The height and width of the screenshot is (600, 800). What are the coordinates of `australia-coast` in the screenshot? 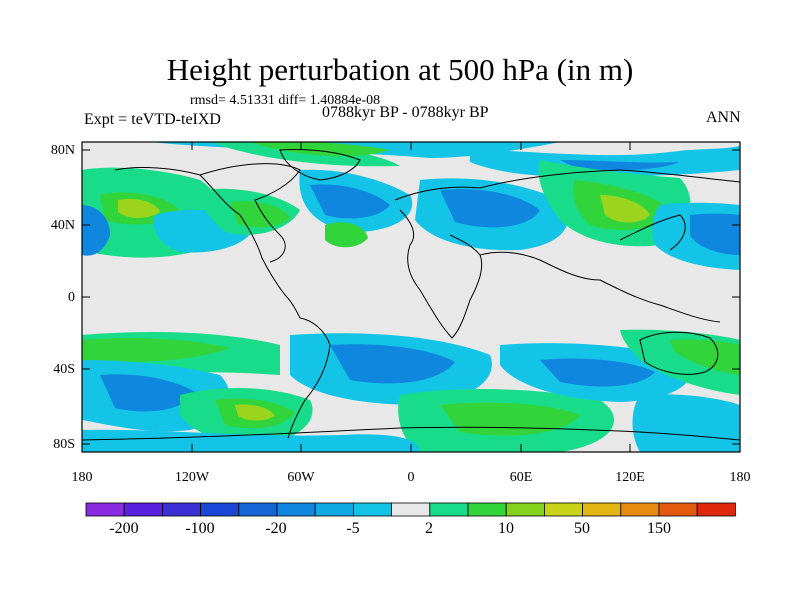 It's located at (679, 353).